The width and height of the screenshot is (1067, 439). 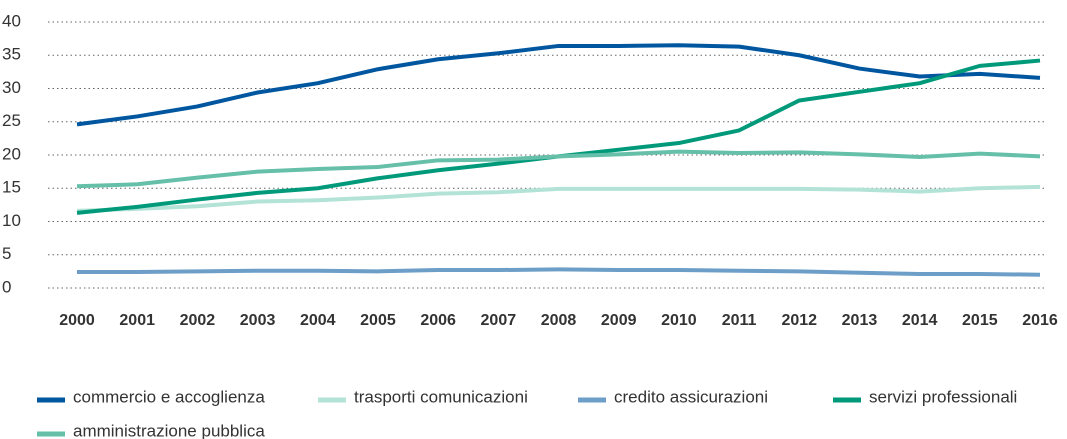 What do you see at coordinates (6, 253) in the screenshot?
I see `y-tick-label: 5` at bounding box center [6, 253].